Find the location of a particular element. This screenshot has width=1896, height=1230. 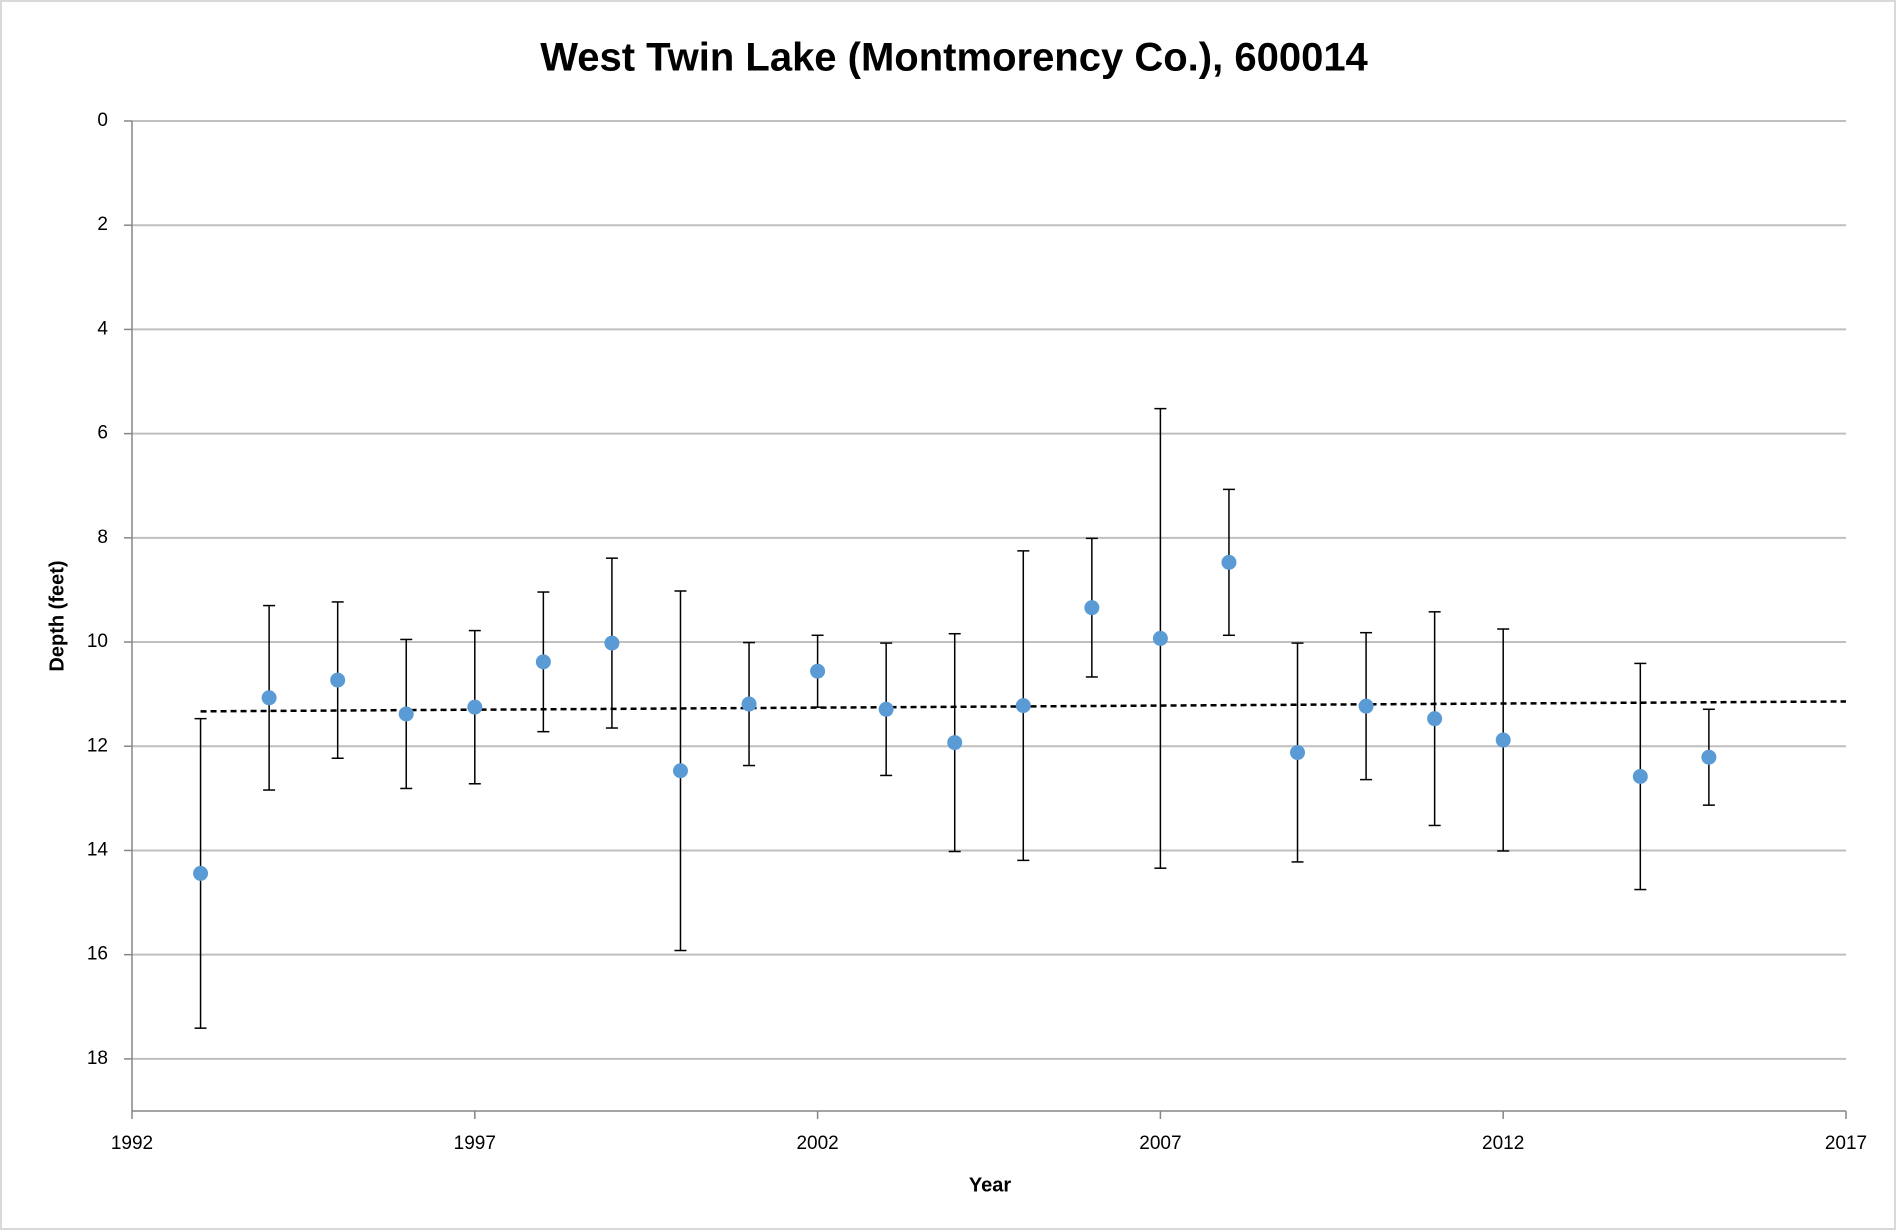

y-tick-label: 8 is located at coordinates (102, 537).